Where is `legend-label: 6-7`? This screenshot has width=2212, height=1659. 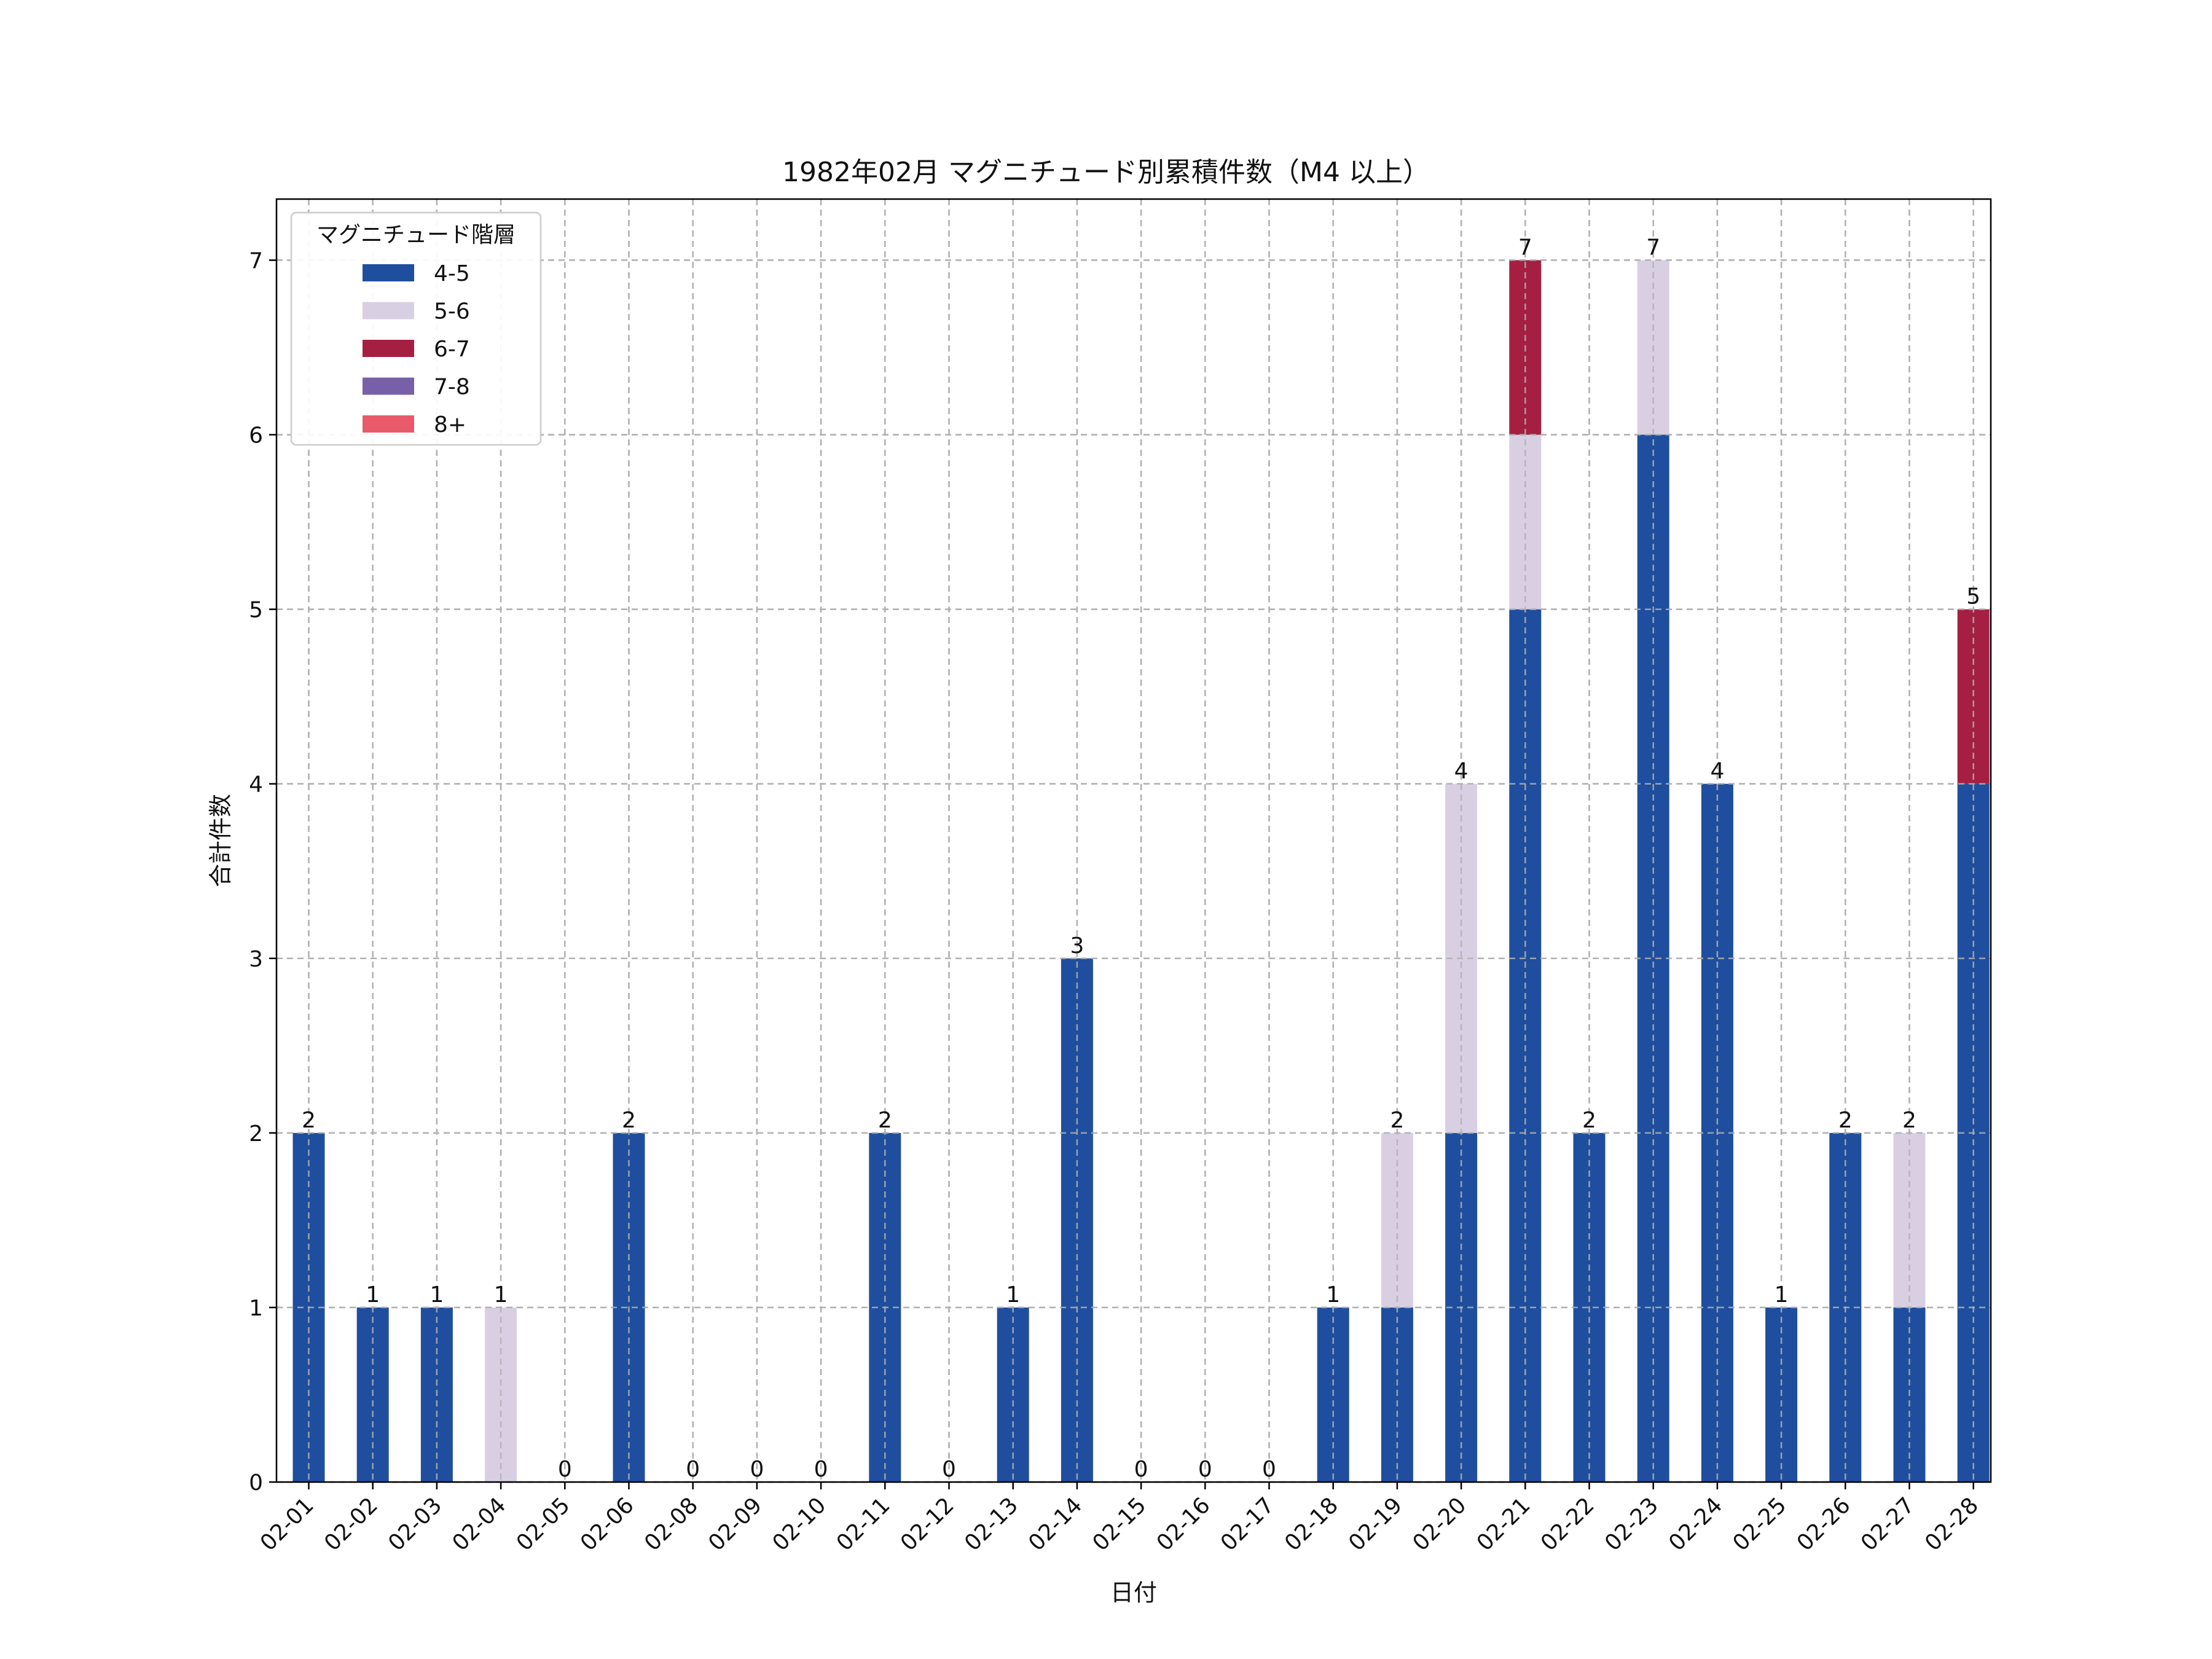
legend-label: 6-7 is located at coordinates (452, 349).